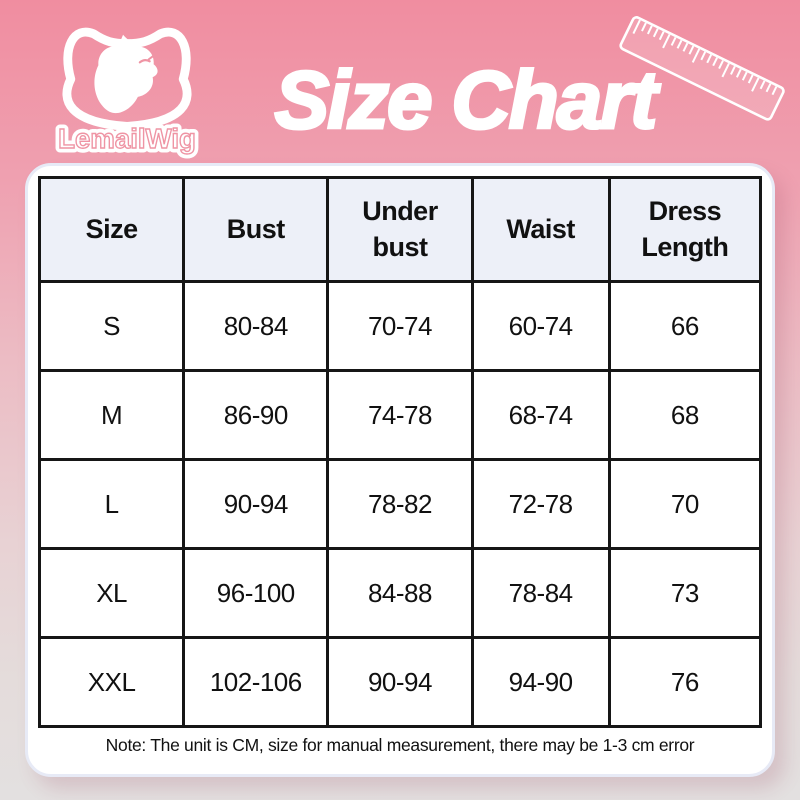 This screenshot has width=800, height=800. I want to click on col-header-waist: Waist, so click(540, 229).